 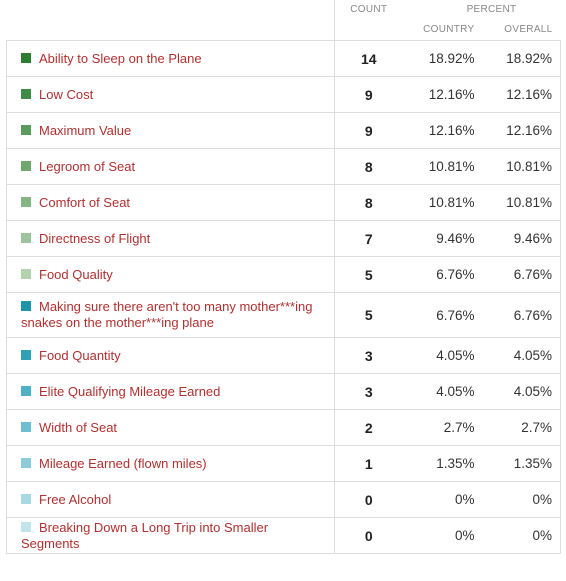 I want to click on answer-label: Food Quantity, so click(x=80, y=355).